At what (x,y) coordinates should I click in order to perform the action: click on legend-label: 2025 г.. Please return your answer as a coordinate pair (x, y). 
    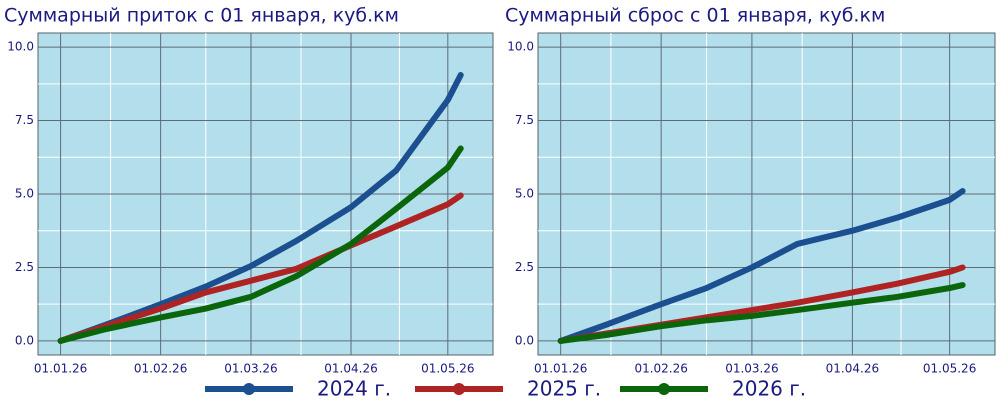
    Looking at the image, I should click on (564, 388).